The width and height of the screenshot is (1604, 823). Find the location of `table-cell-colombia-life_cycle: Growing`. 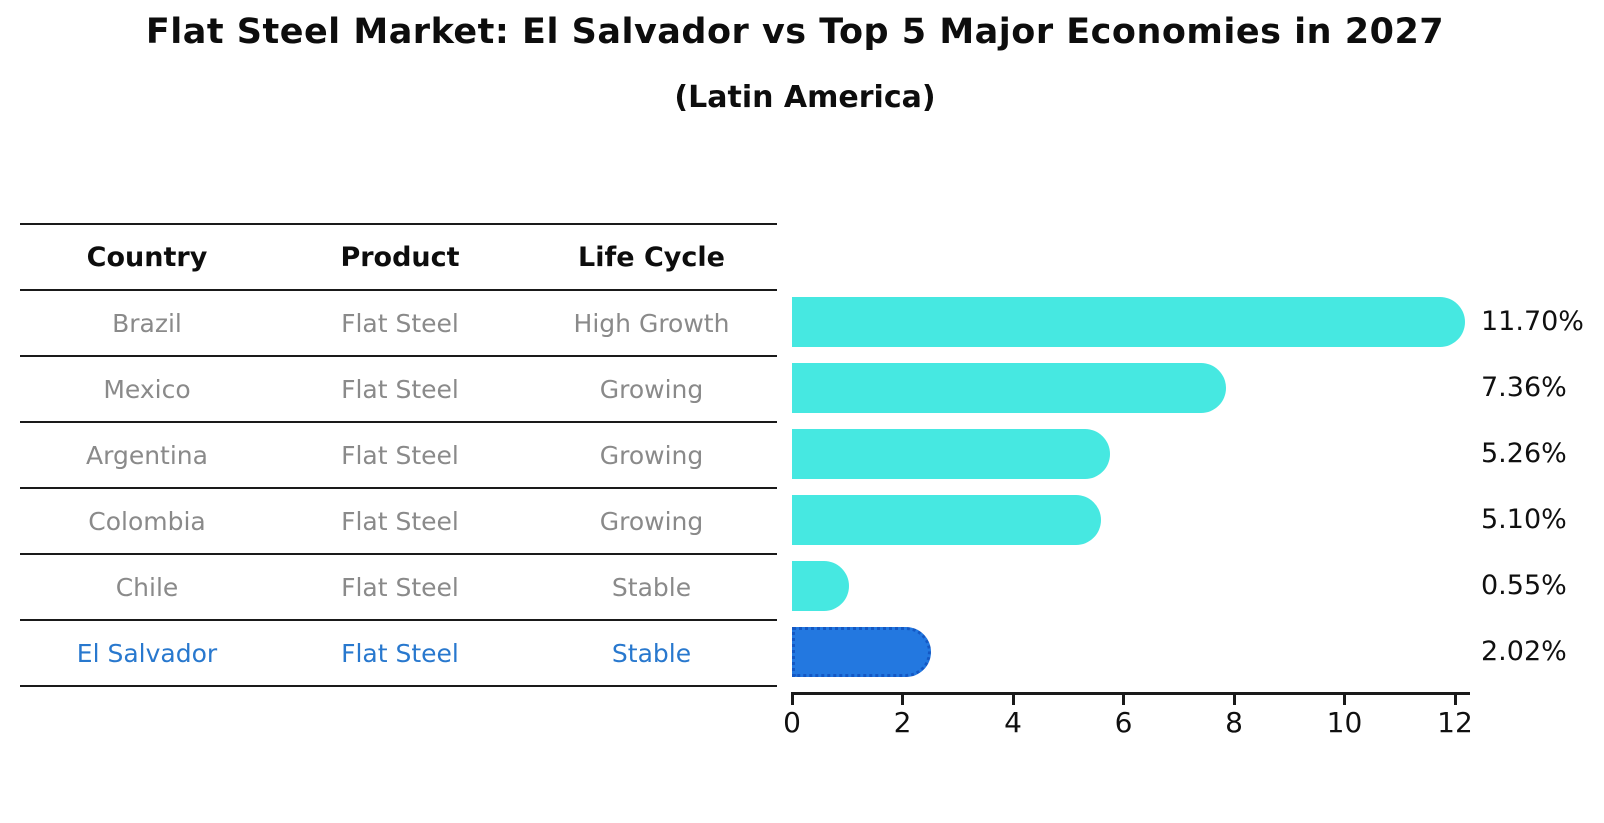

table-cell-colombia-life_cycle: Growing is located at coordinates (651, 521).